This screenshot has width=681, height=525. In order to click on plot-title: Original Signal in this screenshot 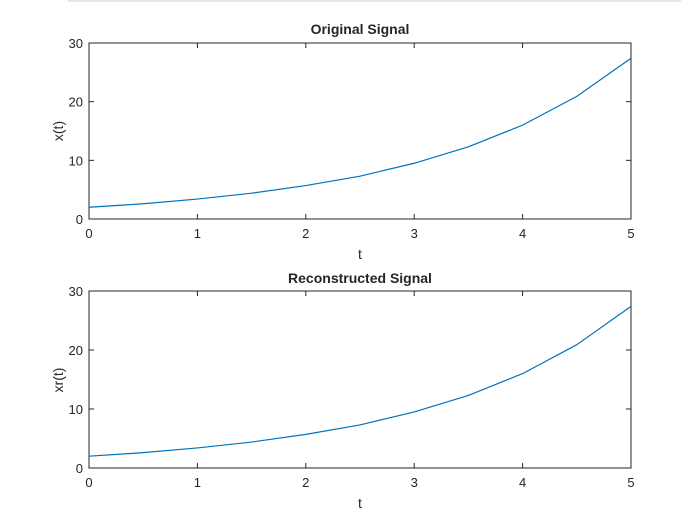, I will do `click(360, 29)`.